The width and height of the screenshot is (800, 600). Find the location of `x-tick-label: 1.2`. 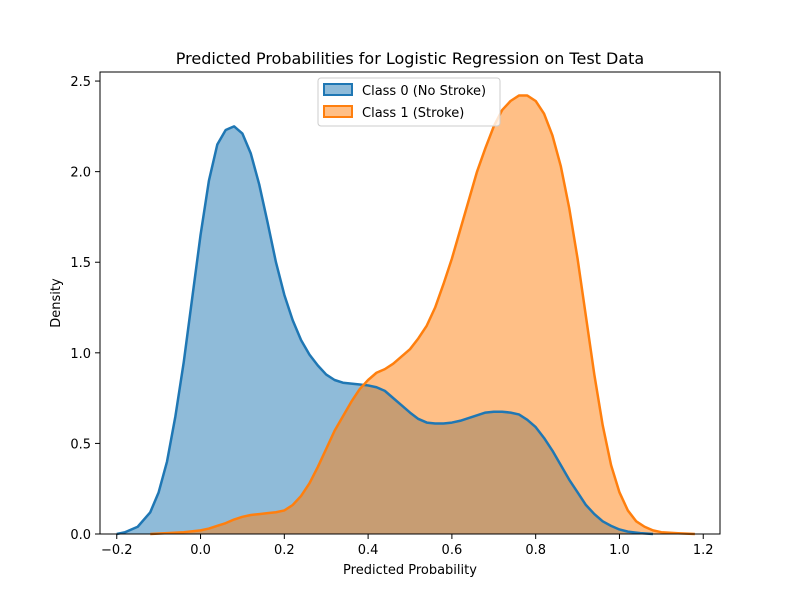

x-tick-label: 1.2 is located at coordinates (703, 550).